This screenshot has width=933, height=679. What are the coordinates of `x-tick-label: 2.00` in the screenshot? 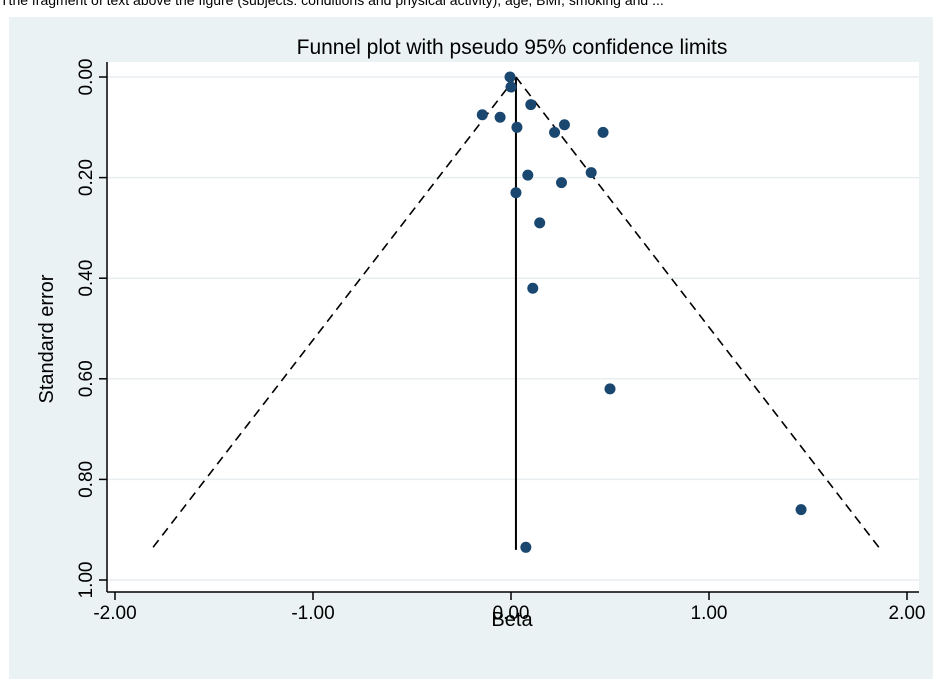 It's located at (907, 613).